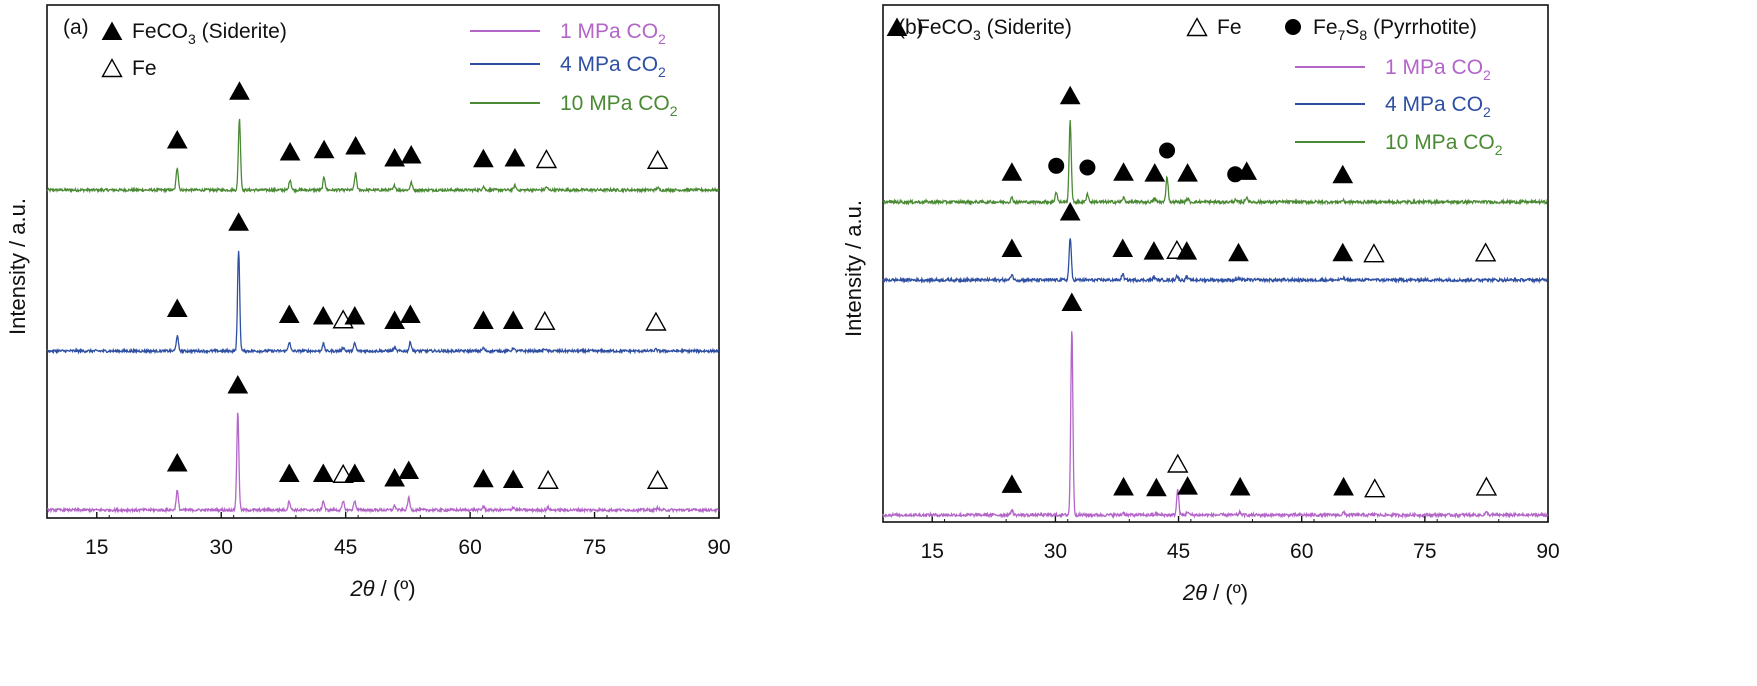  I want to click on marker-legend-label: Fe, so click(1229, 27).